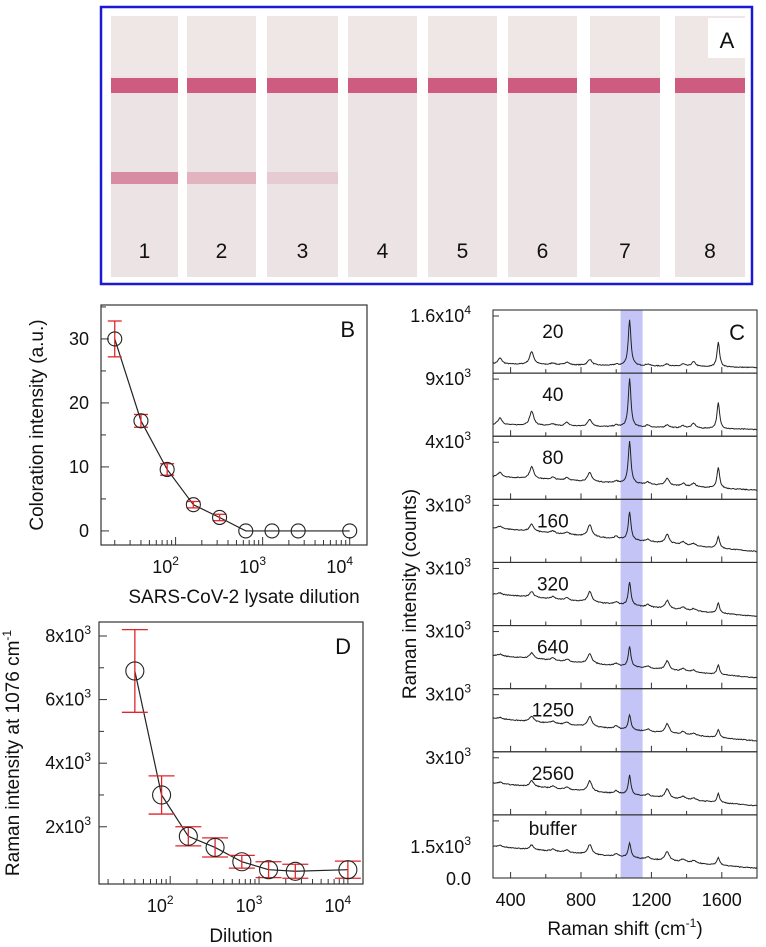 Image resolution: width=766 pixels, height=947 pixels. Describe the element at coordinates (37, 424) in the screenshot. I see `y-axis-title-text: Coloration intensity (a.u.)` at that location.